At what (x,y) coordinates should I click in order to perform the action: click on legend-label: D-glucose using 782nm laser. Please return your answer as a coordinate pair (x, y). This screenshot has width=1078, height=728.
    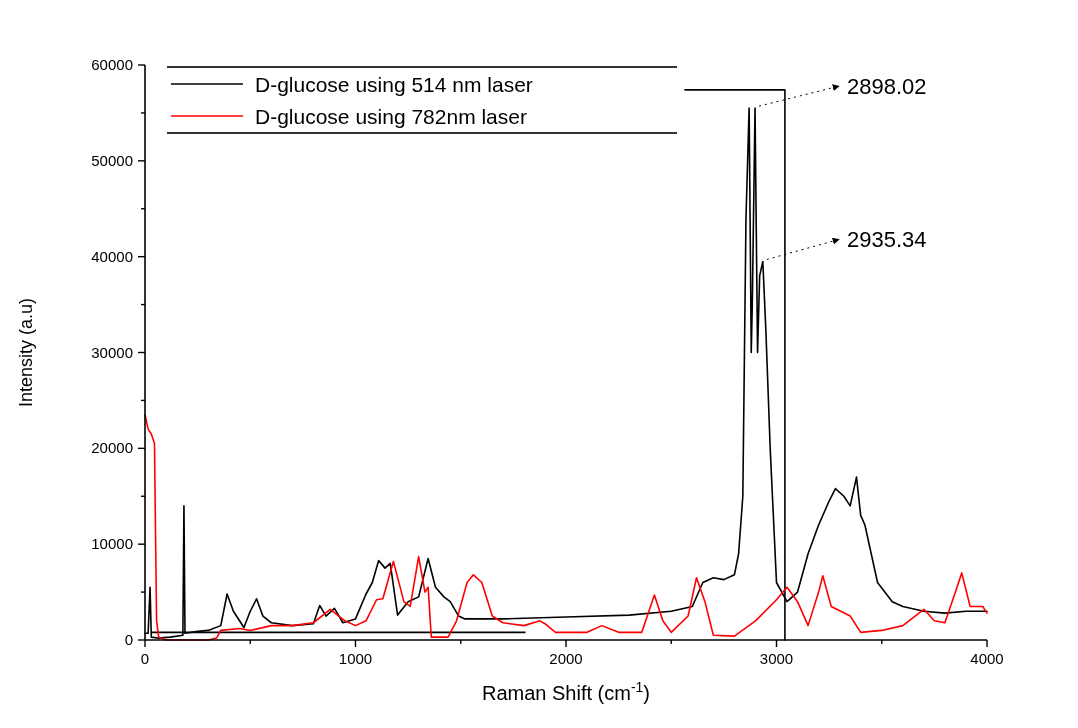
    Looking at the image, I should click on (391, 116).